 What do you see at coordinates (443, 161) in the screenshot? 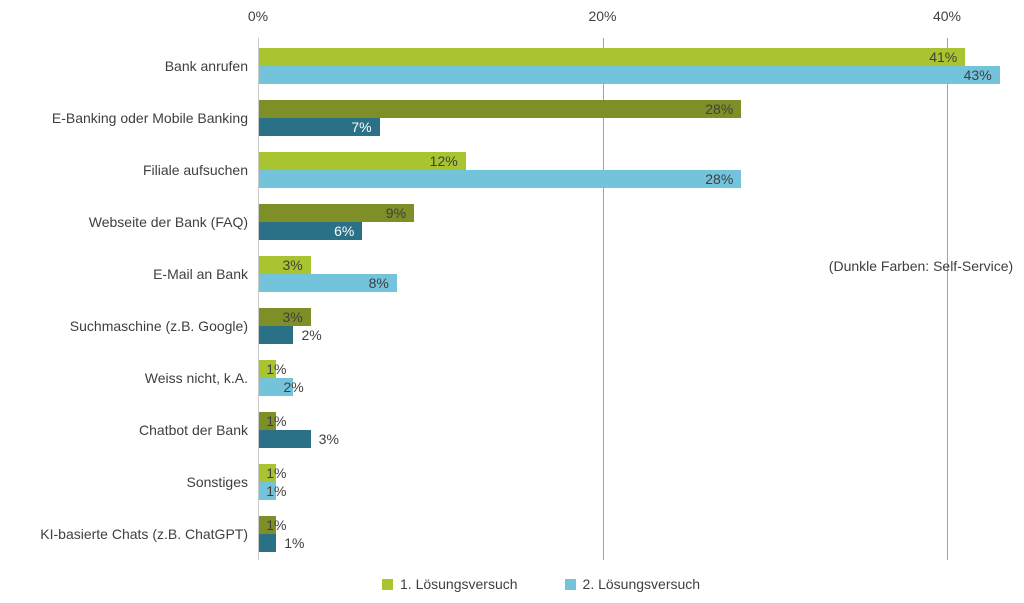
I see `bar-value-label: 12%` at bounding box center [443, 161].